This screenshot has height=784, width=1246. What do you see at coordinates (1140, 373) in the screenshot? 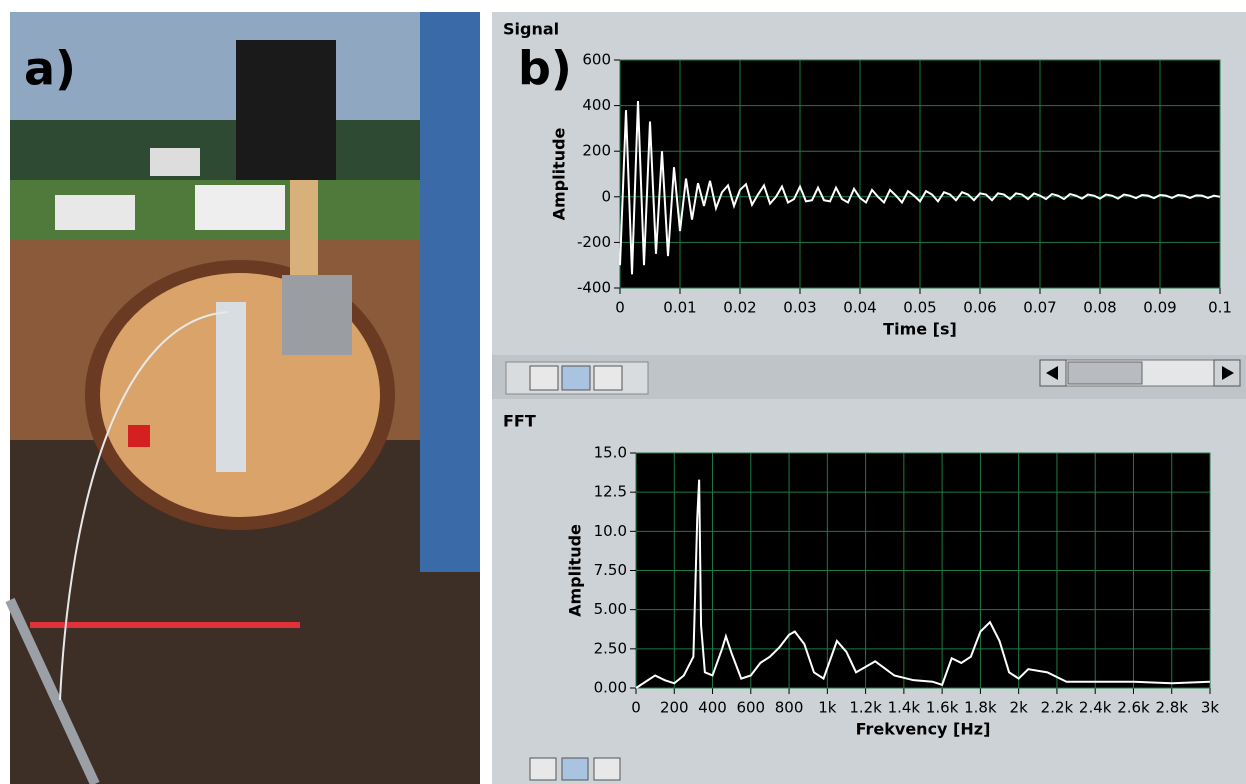
I see `scrollbar` at bounding box center [1140, 373].